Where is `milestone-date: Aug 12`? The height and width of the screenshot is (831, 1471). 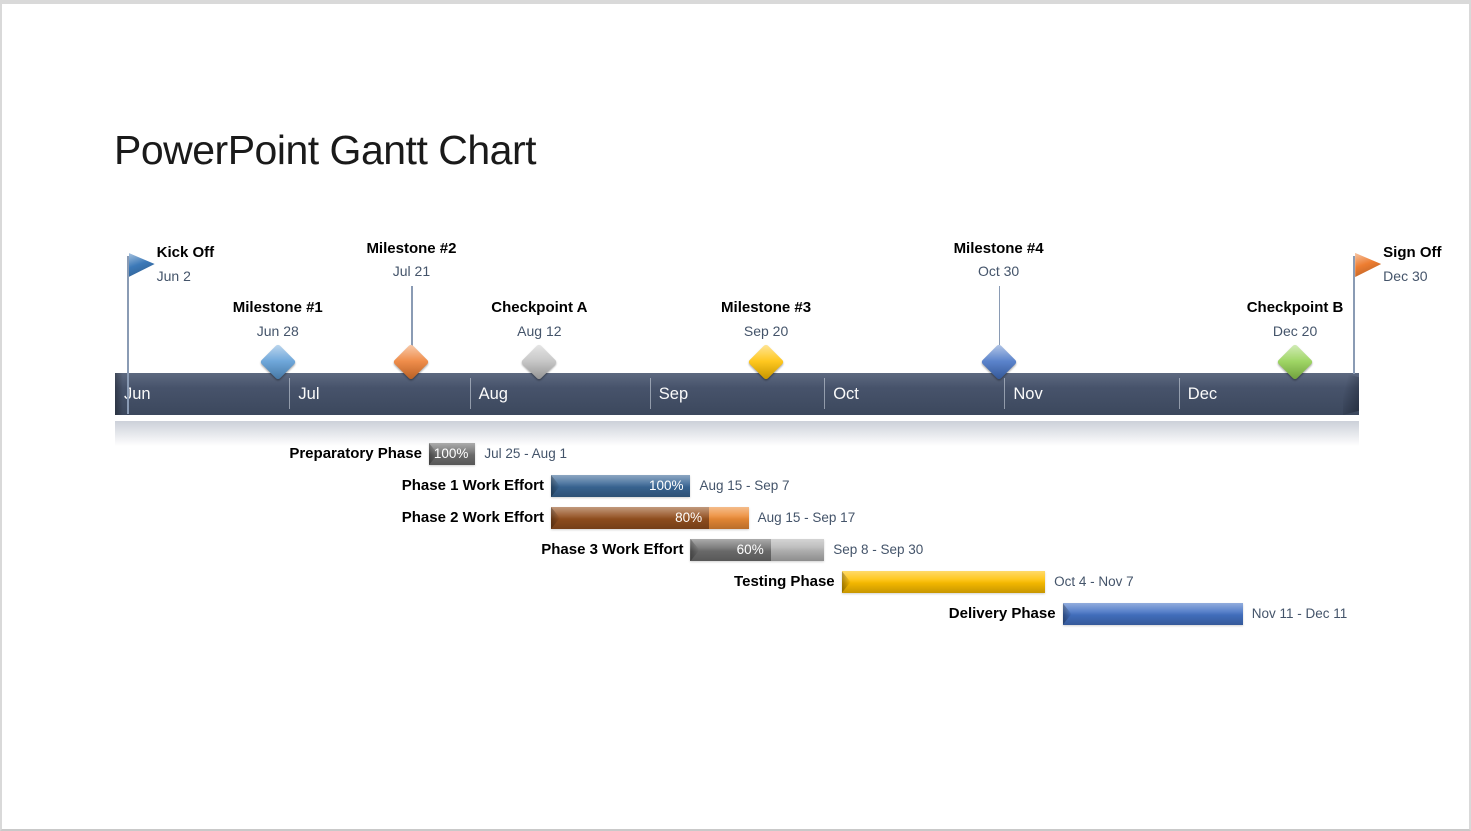
milestone-date: Aug 12 is located at coordinates (539, 331).